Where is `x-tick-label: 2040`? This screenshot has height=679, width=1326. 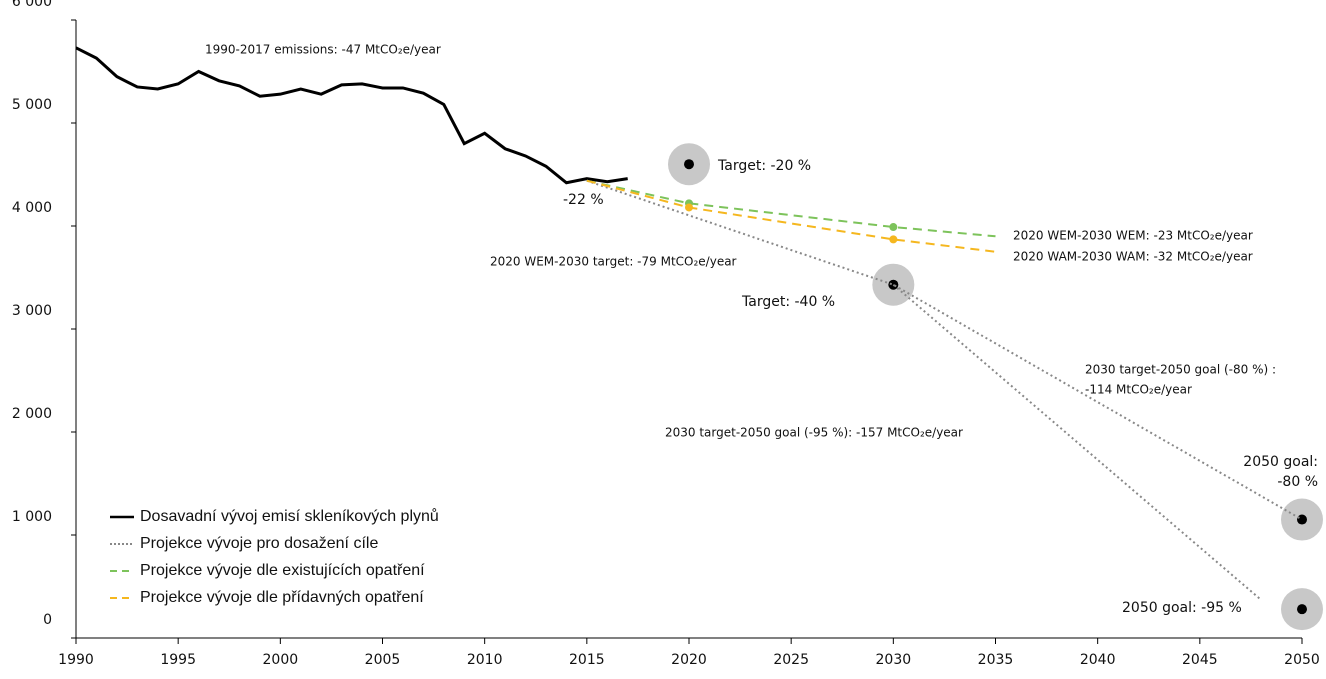 x-tick-label: 2040 is located at coordinates (1098, 660).